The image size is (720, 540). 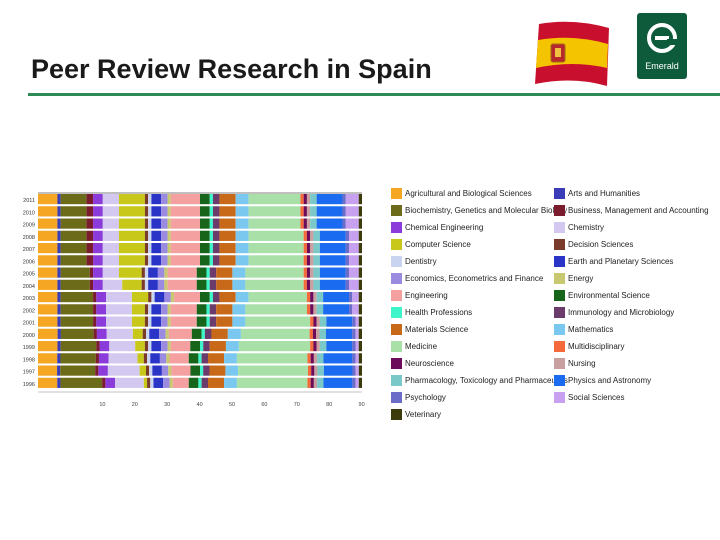 I want to click on legend-label: Arts and Humanities, so click(x=604, y=193).